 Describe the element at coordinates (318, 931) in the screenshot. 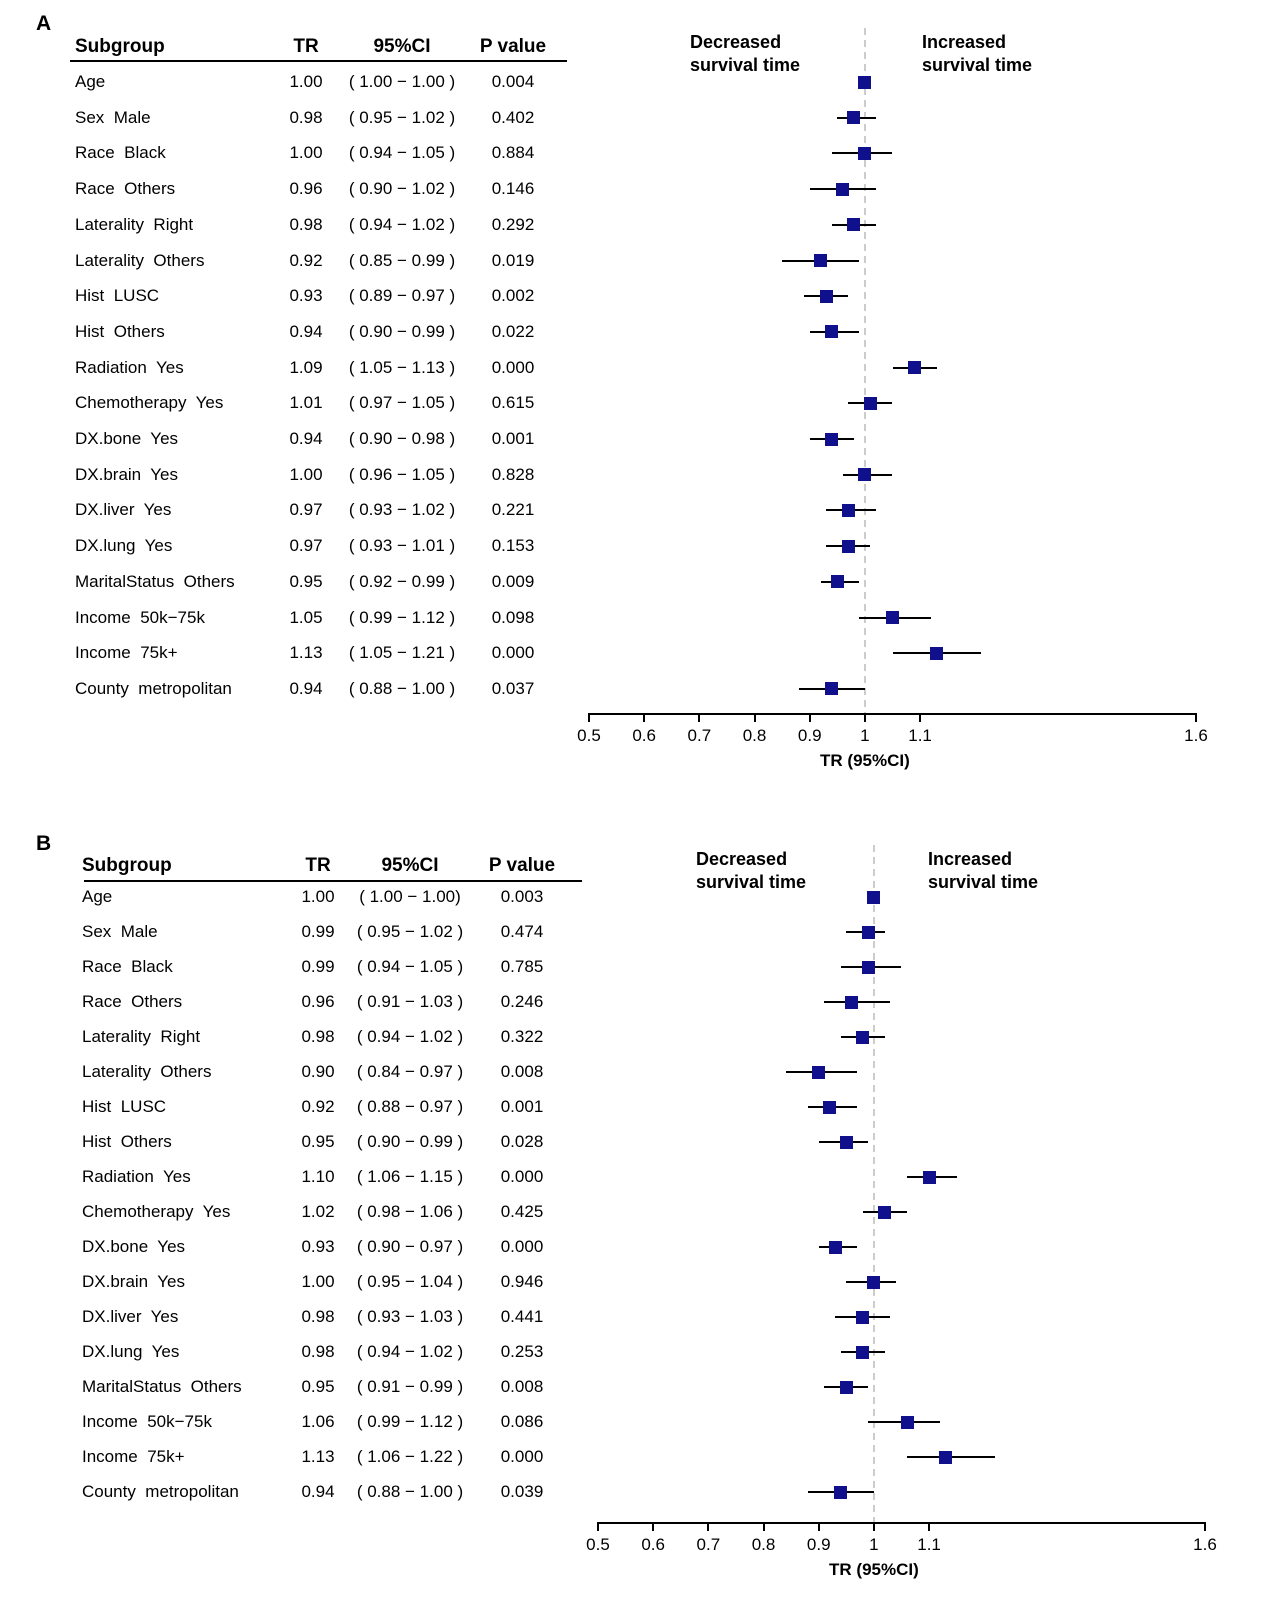

I see `tr-cell: 0.99` at that location.